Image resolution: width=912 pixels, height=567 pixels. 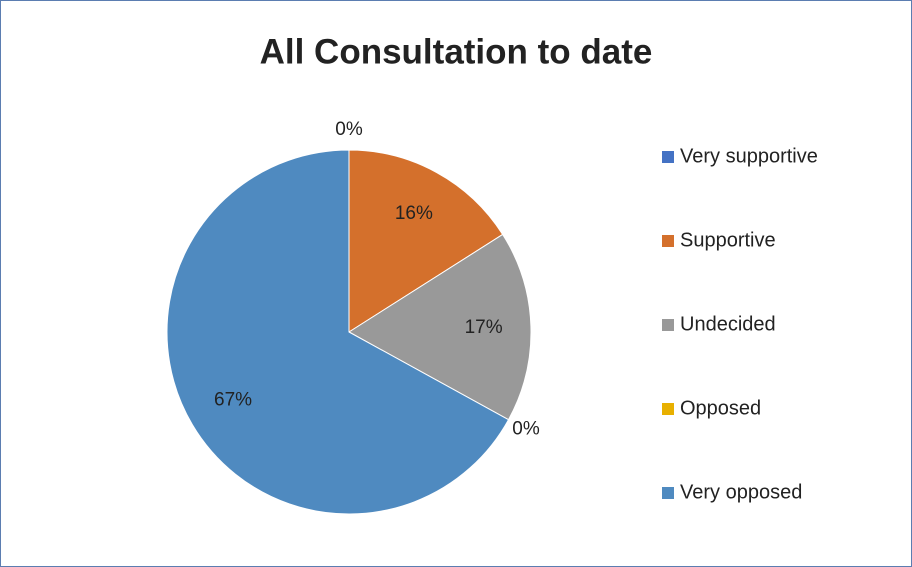 I want to click on legend-label: Supportive, so click(x=728, y=240).